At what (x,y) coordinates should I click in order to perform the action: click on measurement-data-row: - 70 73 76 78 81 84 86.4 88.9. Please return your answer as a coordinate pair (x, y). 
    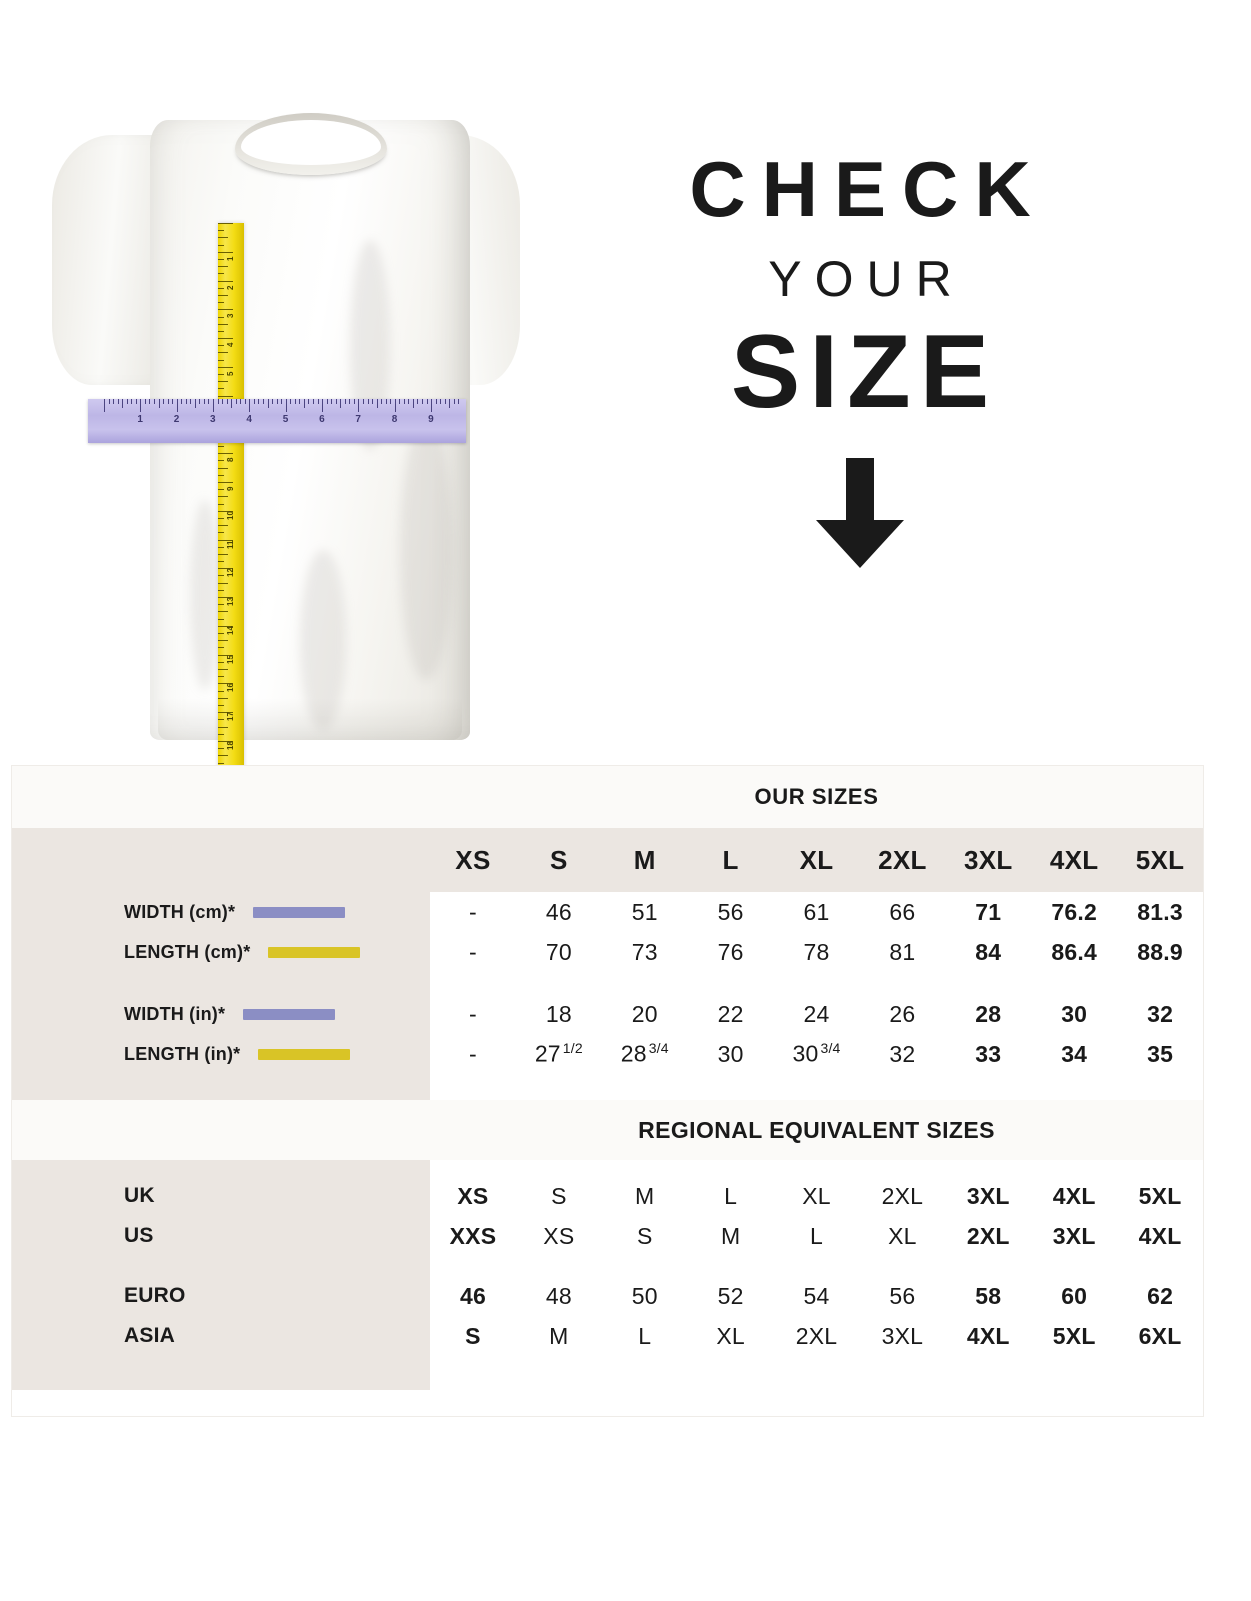
    Looking at the image, I should click on (816, 952).